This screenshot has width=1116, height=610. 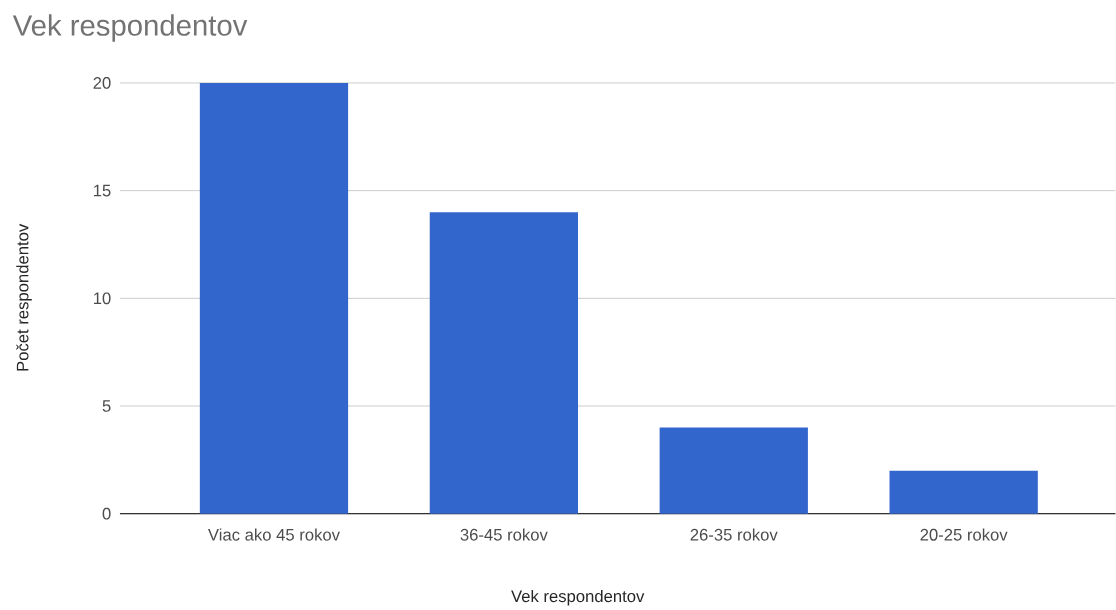 What do you see at coordinates (274, 534) in the screenshot?
I see `x-tick-label: Viac ako 45 rokov` at bounding box center [274, 534].